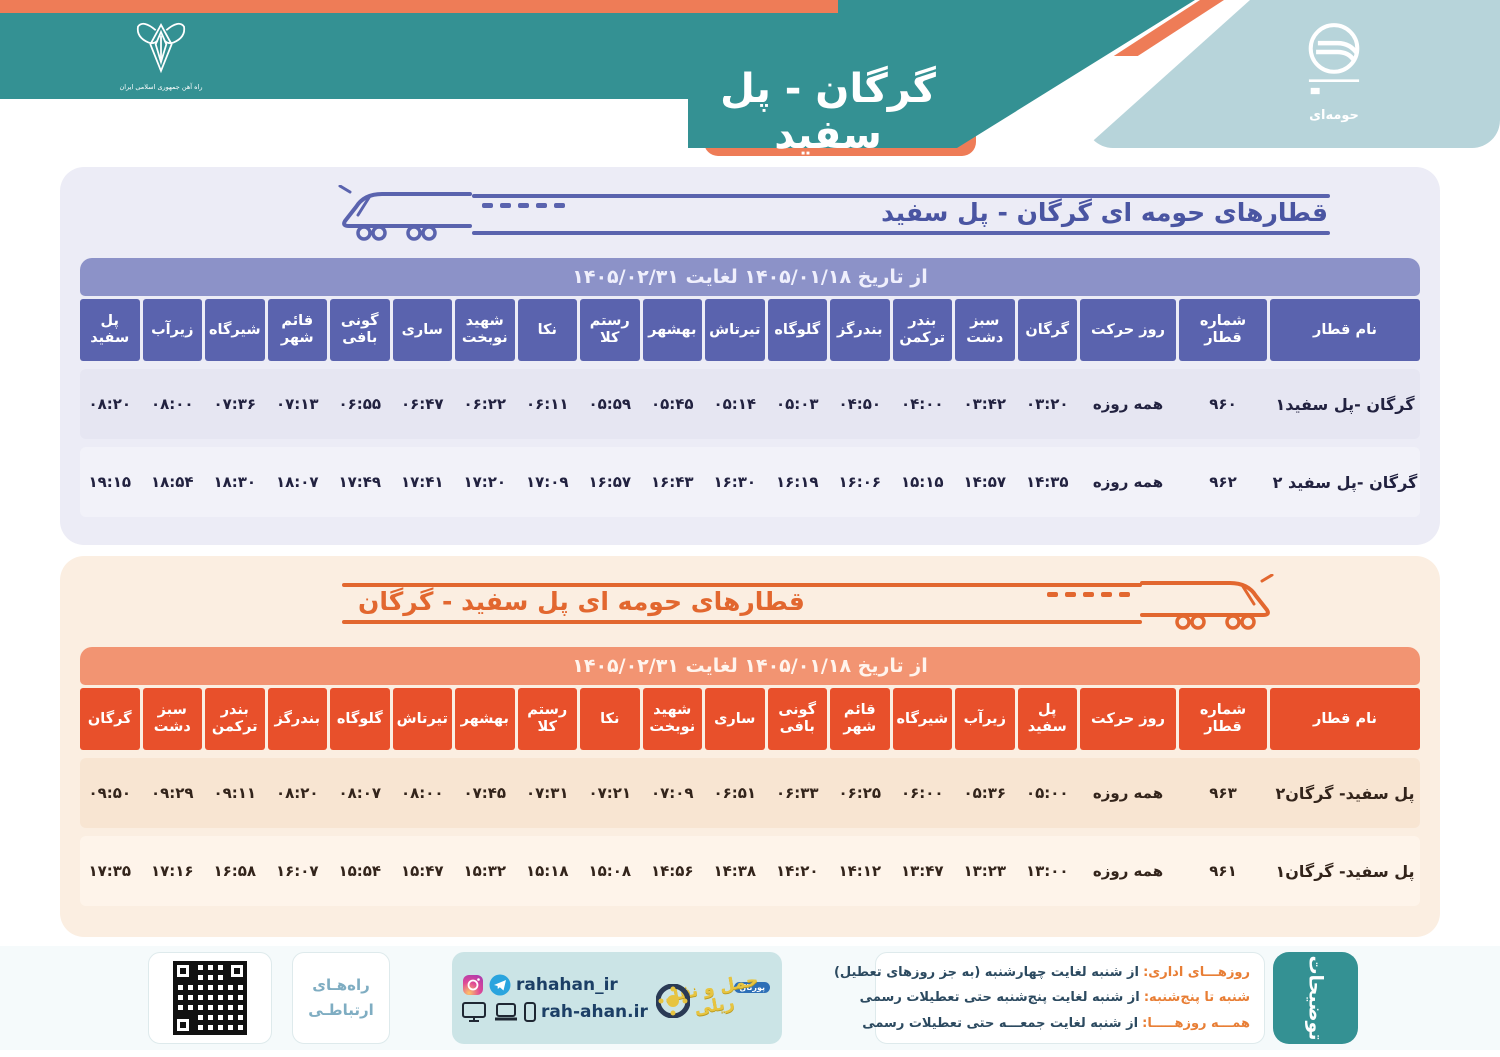  What do you see at coordinates (750, 217) in the screenshot?
I see `card1-title-band: قطارهای حومه ای گرگان - پل سفید` at bounding box center [750, 217].